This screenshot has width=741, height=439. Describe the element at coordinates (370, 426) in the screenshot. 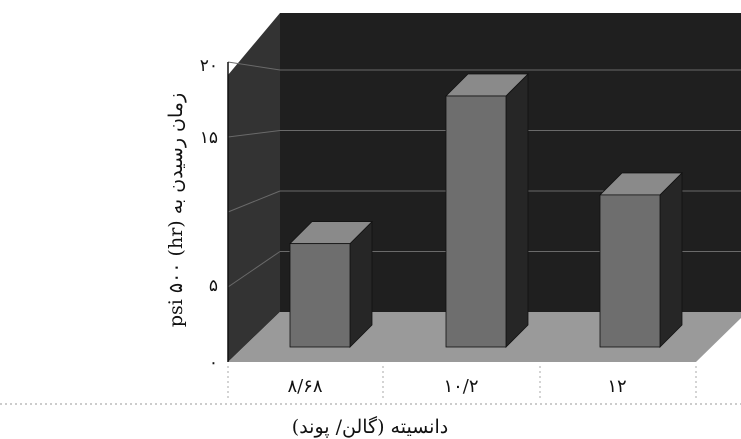

I see `x-axis-title: دانسیته (گالن/ پوند)` at that location.